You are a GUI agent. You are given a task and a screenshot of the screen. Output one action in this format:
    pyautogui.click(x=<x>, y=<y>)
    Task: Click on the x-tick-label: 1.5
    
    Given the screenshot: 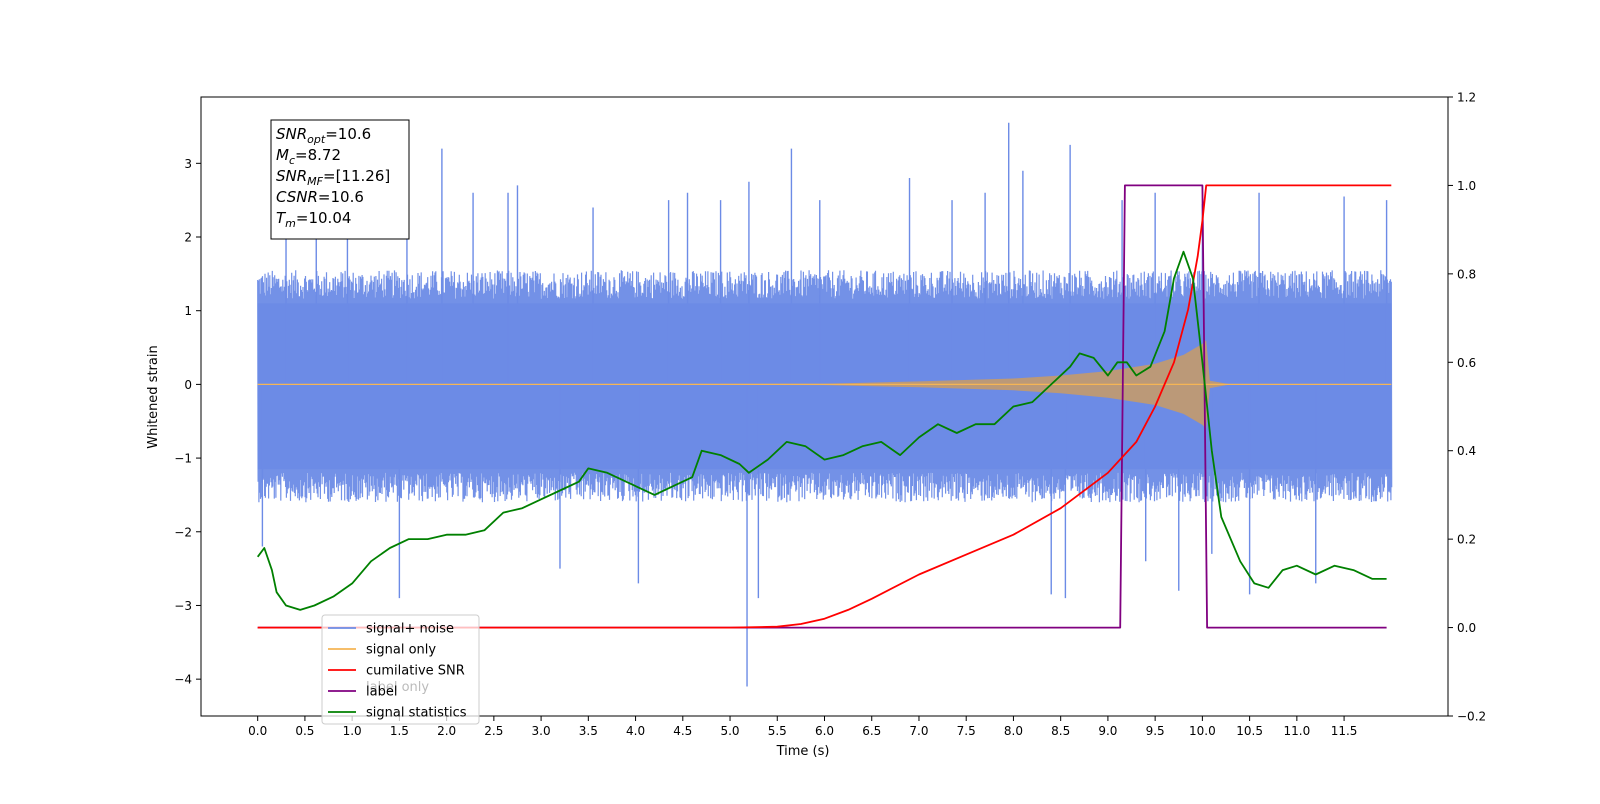 What is the action you would take?
    pyautogui.click(x=399, y=731)
    